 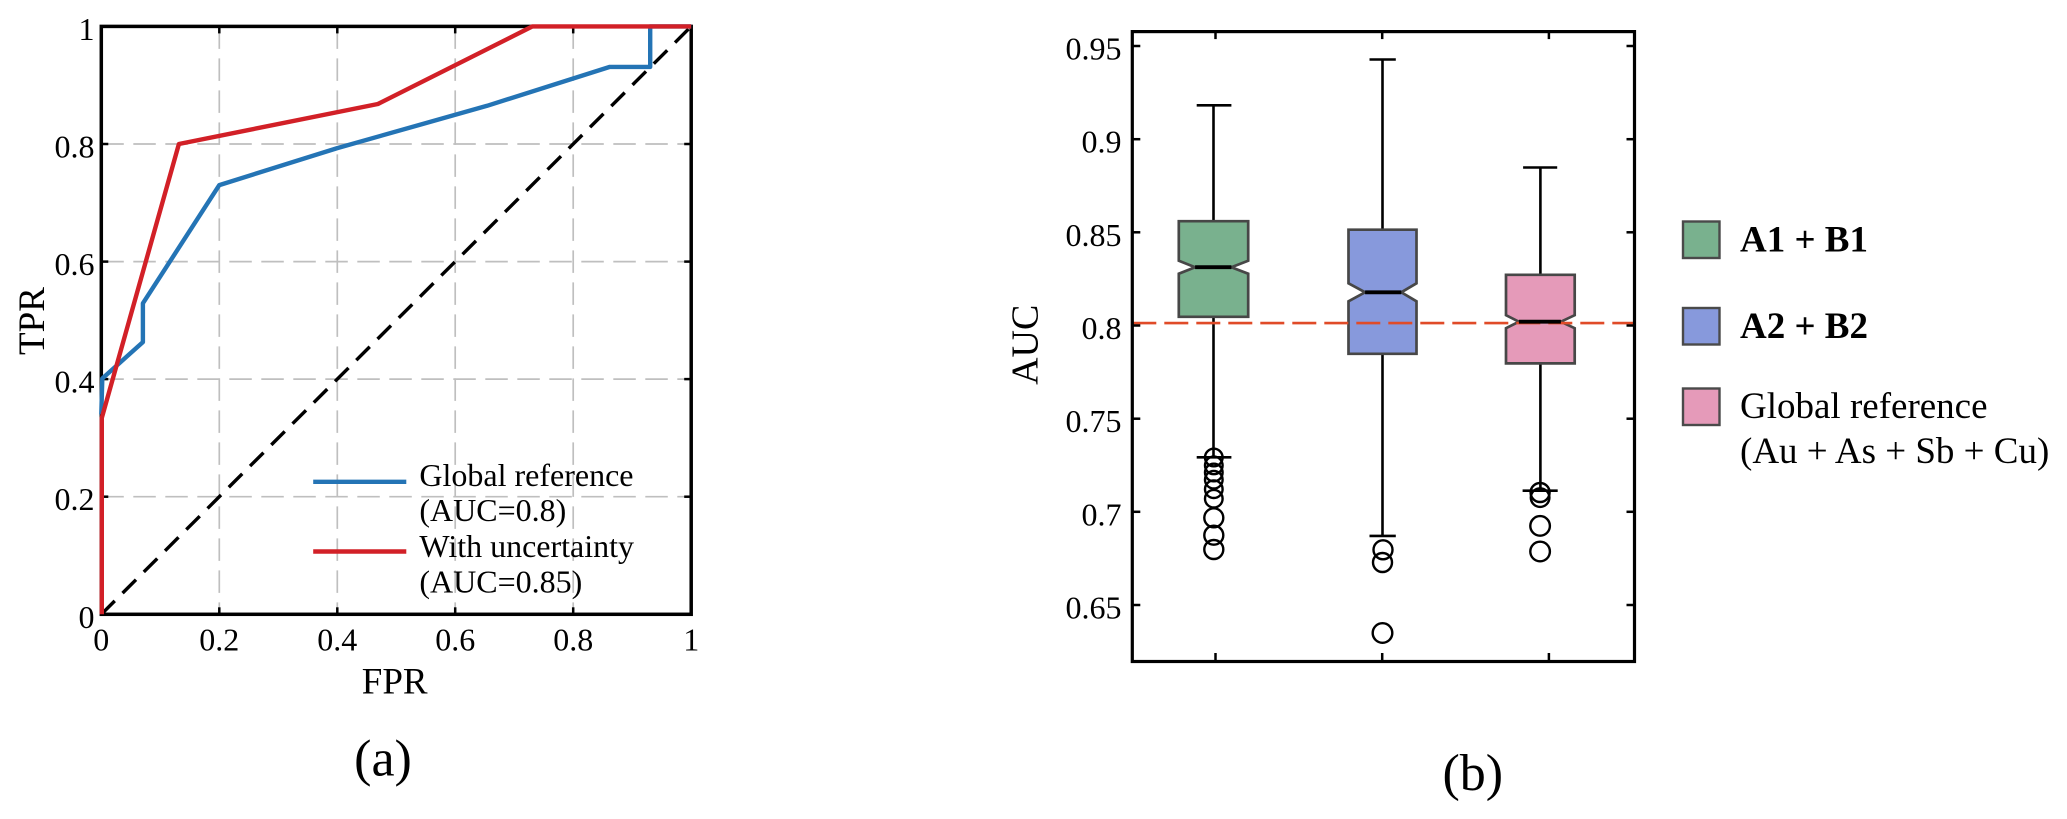 What do you see at coordinates (1894, 451) in the screenshot?
I see `svg-text: (Au + As + Sb + Cu)` at bounding box center [1894, 451].